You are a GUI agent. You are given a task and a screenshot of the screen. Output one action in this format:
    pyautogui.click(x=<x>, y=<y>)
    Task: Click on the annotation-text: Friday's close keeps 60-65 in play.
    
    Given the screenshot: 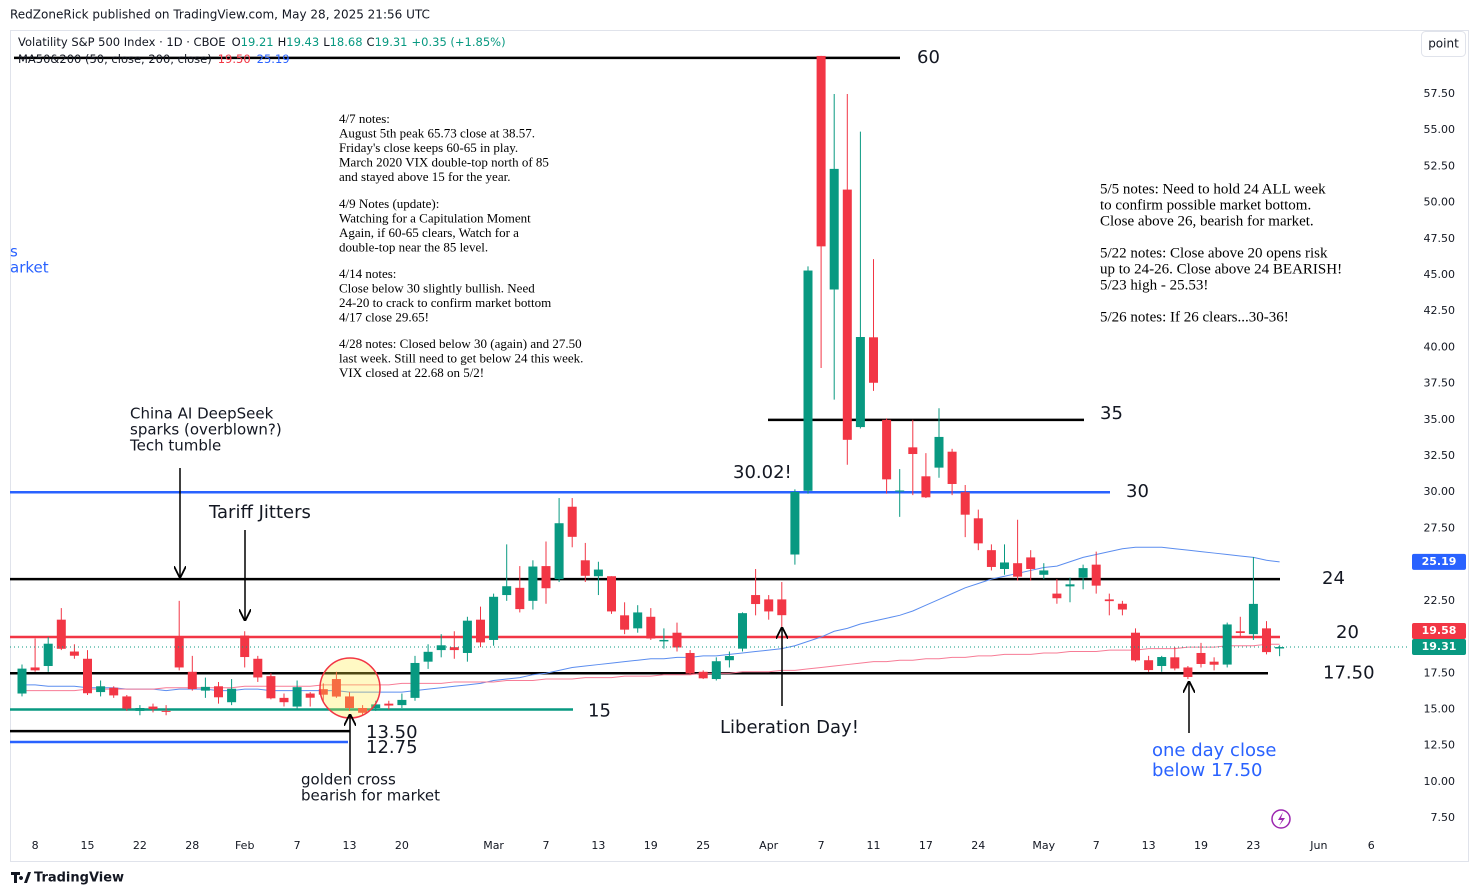 What is the action you would take?
    pyautogui.click(x=428, y=147)
    